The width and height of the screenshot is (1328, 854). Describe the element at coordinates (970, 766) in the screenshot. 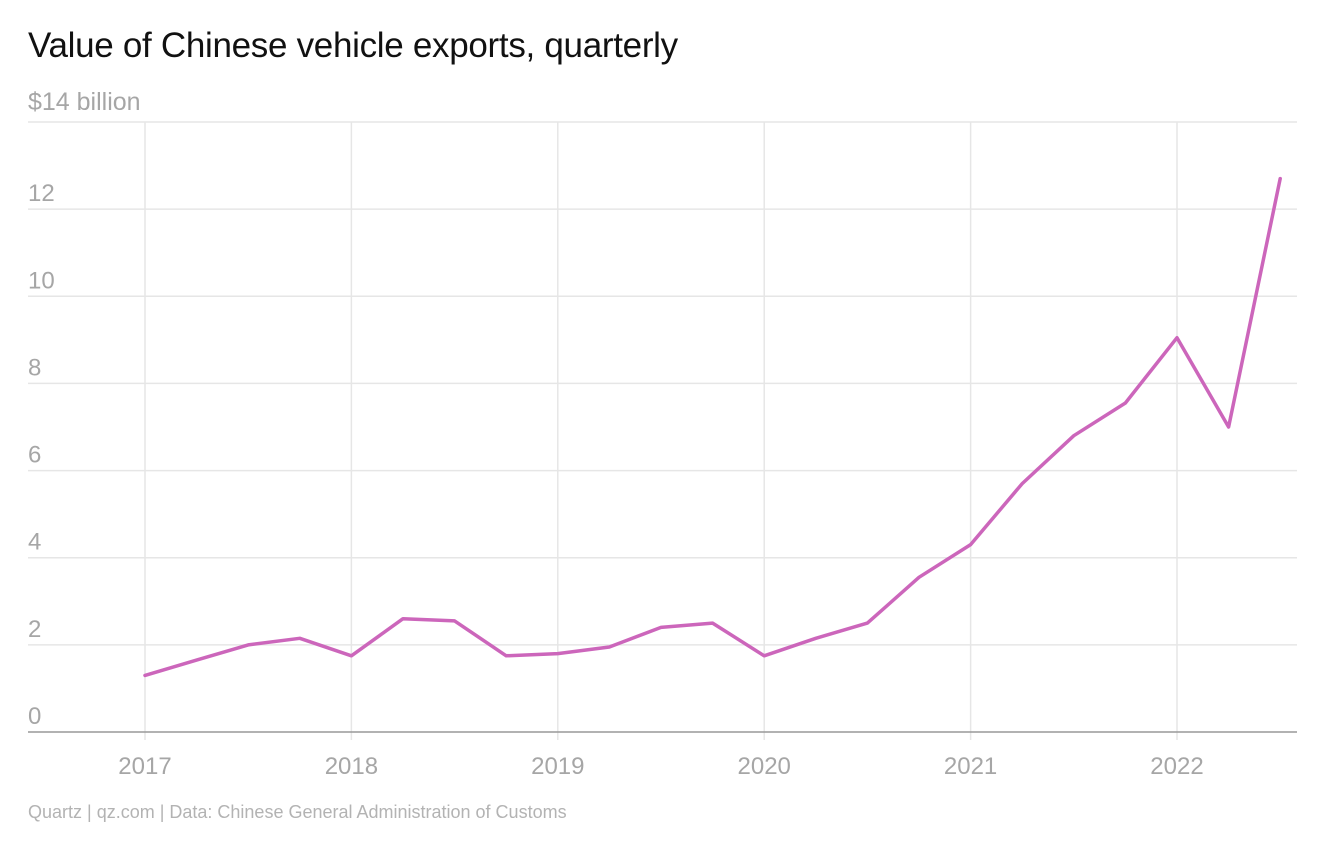

I see `x-tick-label: 2021` at that location.